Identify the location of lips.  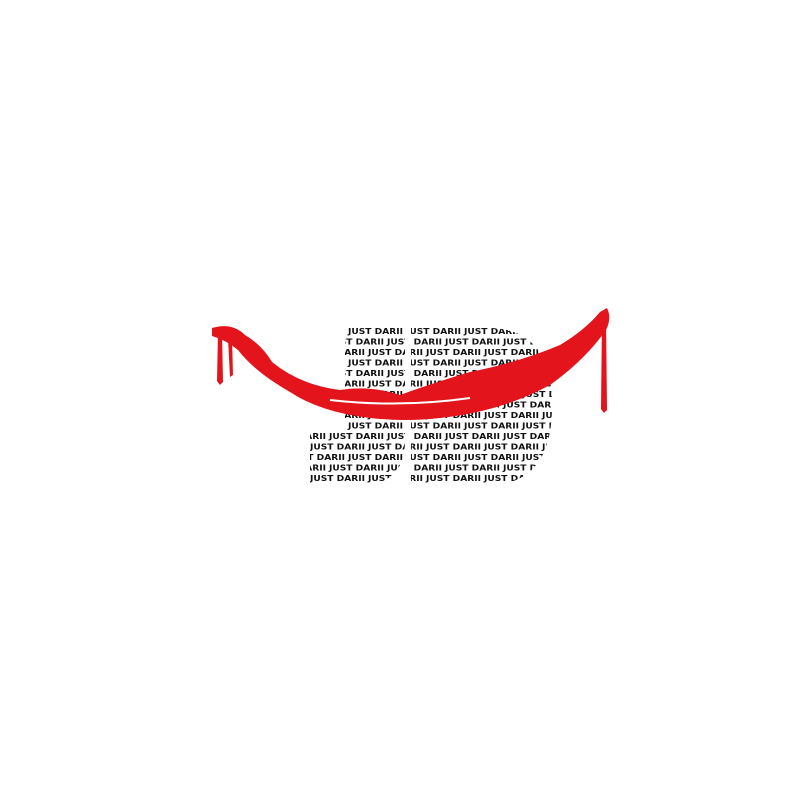
(411, 364).